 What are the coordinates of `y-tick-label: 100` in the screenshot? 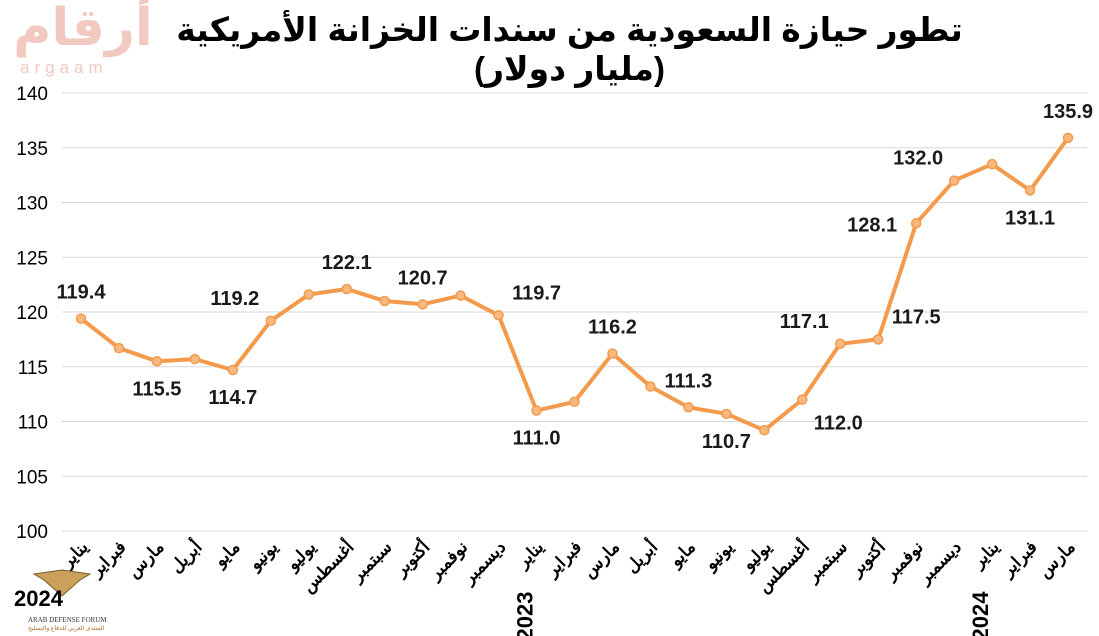 It's located at (32, 532).